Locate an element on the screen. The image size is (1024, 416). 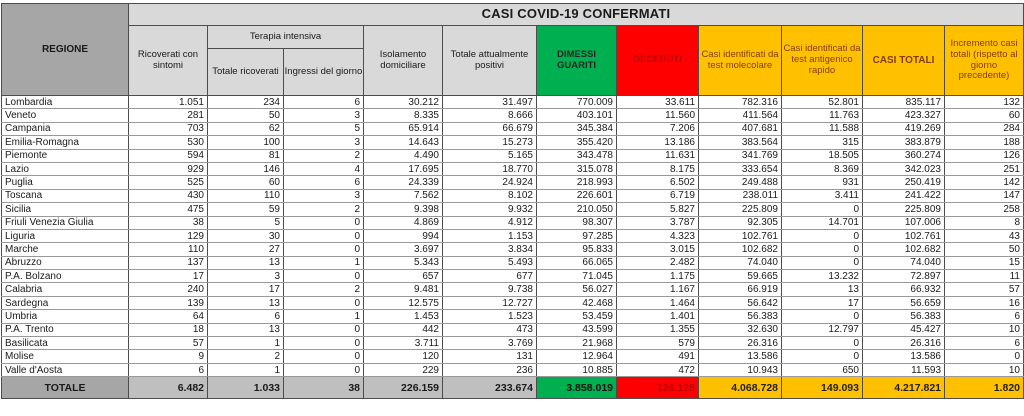
value-cell: 31.497 is located at coordinates (489, 102).